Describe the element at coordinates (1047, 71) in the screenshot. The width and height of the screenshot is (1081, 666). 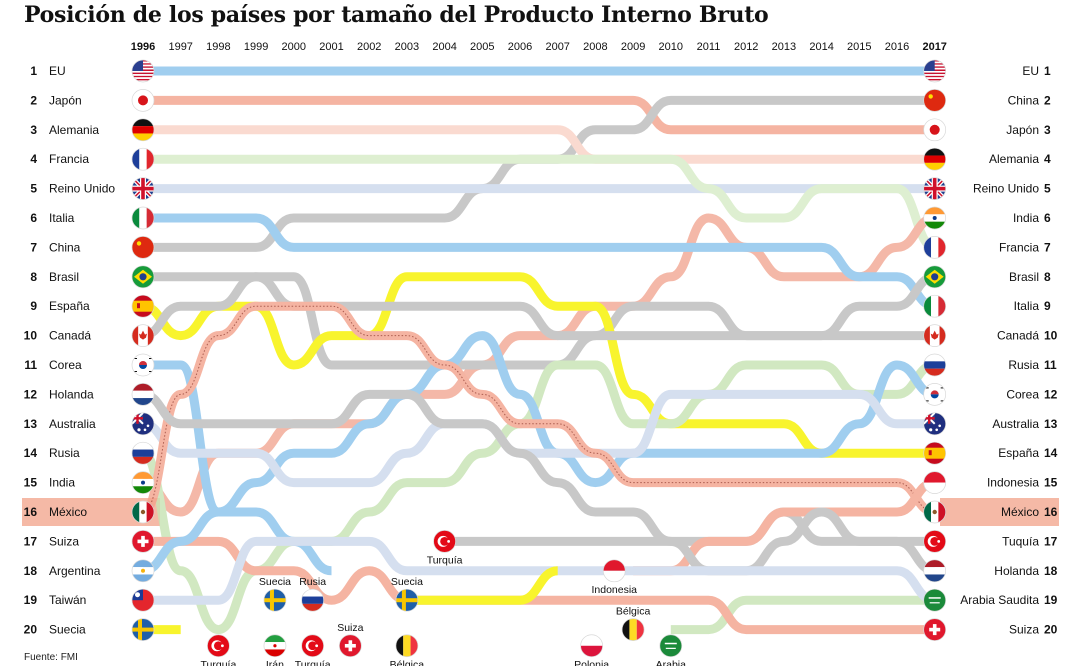
I see `right-rank-1: 1` at that location.